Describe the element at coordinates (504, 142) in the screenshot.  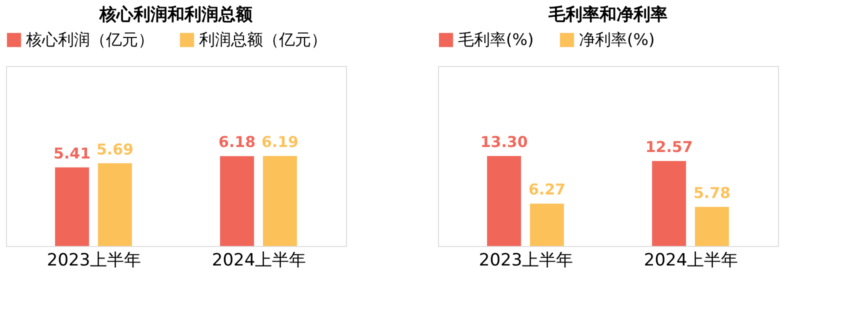
I see `data-label: 13.30` at that location.